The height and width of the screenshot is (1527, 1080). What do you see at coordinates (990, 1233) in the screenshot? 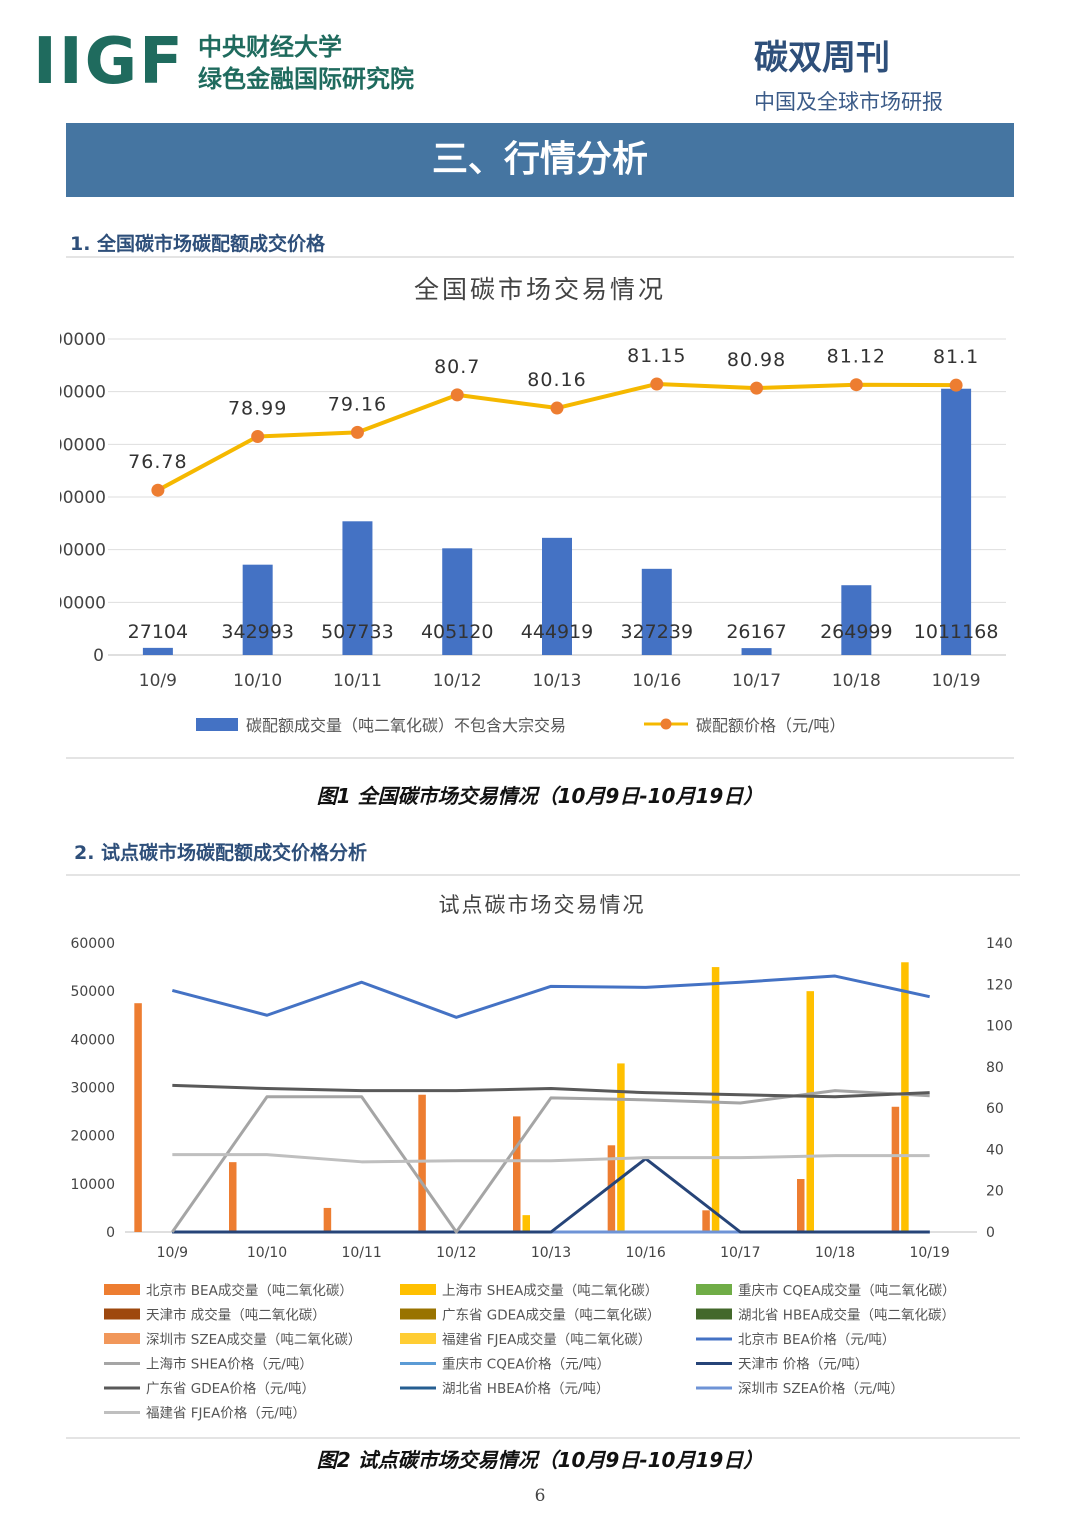
I see `y2-tick-label: 0` at bounding box center [990, 1233].